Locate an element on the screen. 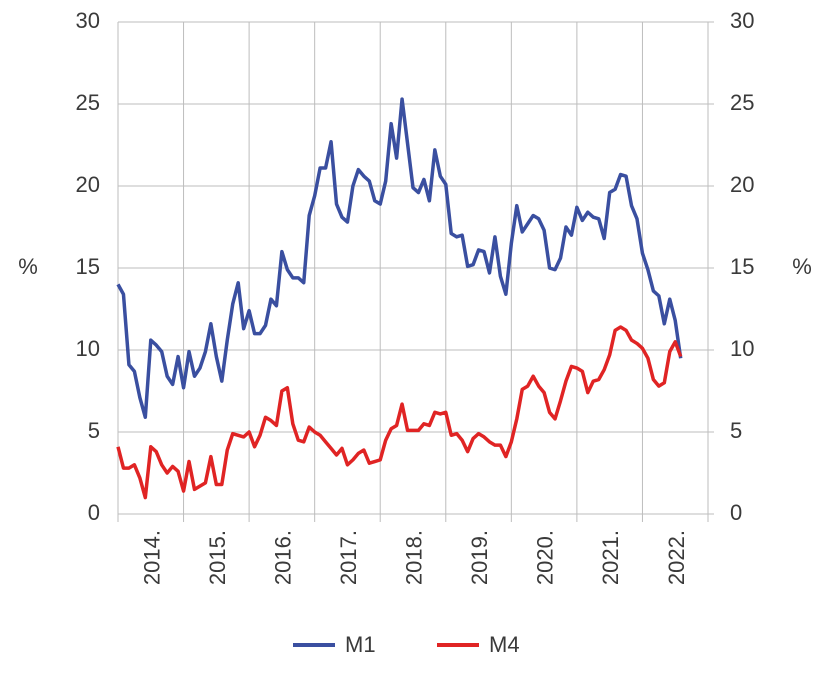 The width and height of the screenshot is (828, 691). y-tick-label: 0 is located at coordinates (94, 512).